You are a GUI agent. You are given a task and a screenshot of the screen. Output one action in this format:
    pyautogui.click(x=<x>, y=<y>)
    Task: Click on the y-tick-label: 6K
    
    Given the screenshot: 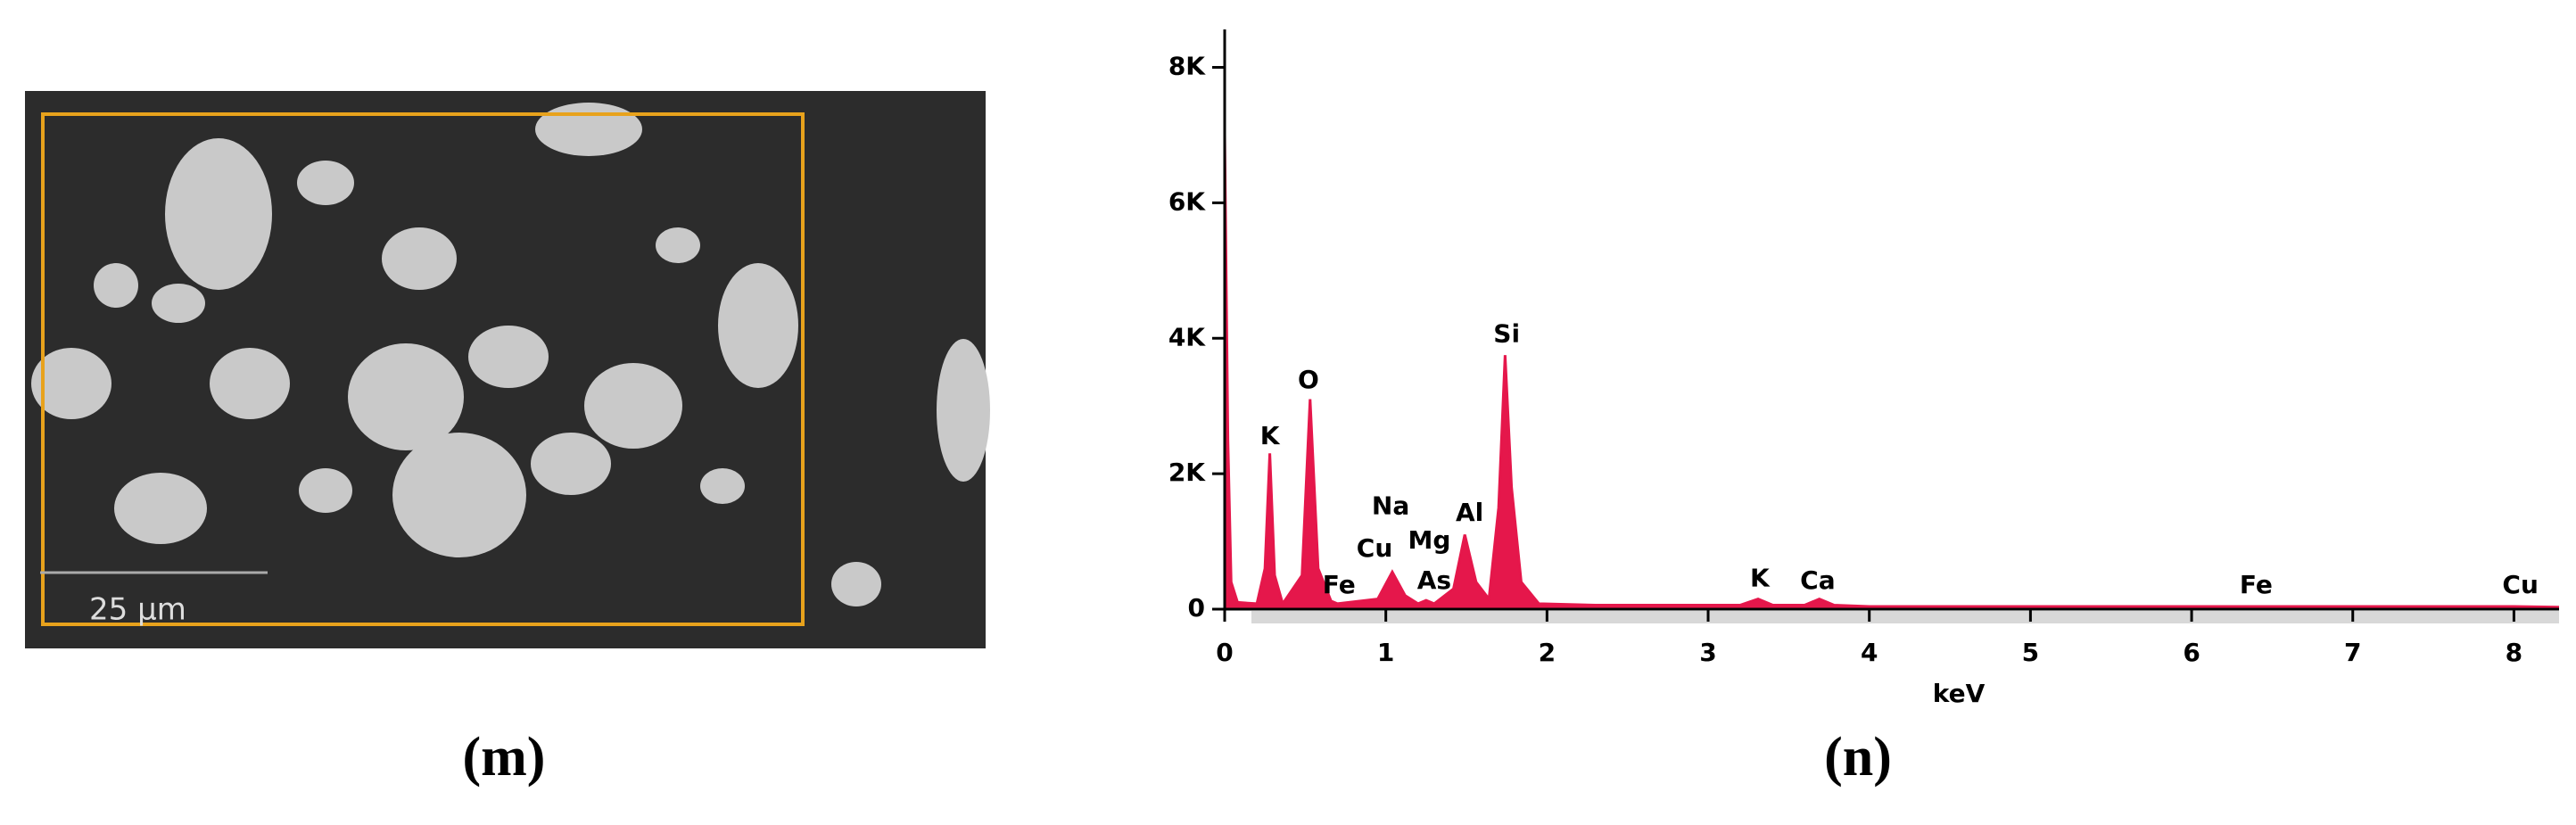 What is the action you would take?
    pyautogui.click(x=1187, y=201)
    